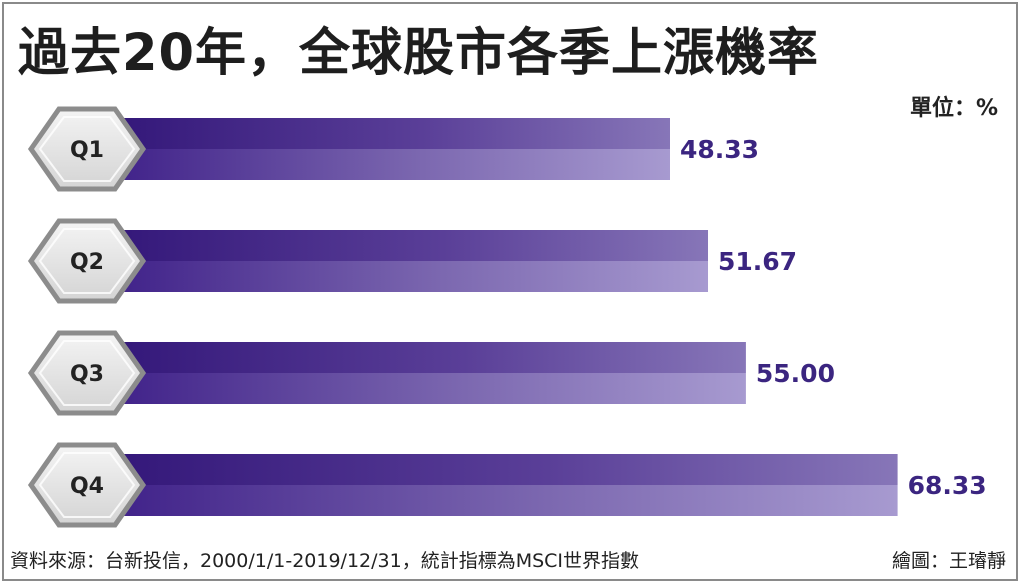  I want to click on category-label: Q1, so click(87, 150).